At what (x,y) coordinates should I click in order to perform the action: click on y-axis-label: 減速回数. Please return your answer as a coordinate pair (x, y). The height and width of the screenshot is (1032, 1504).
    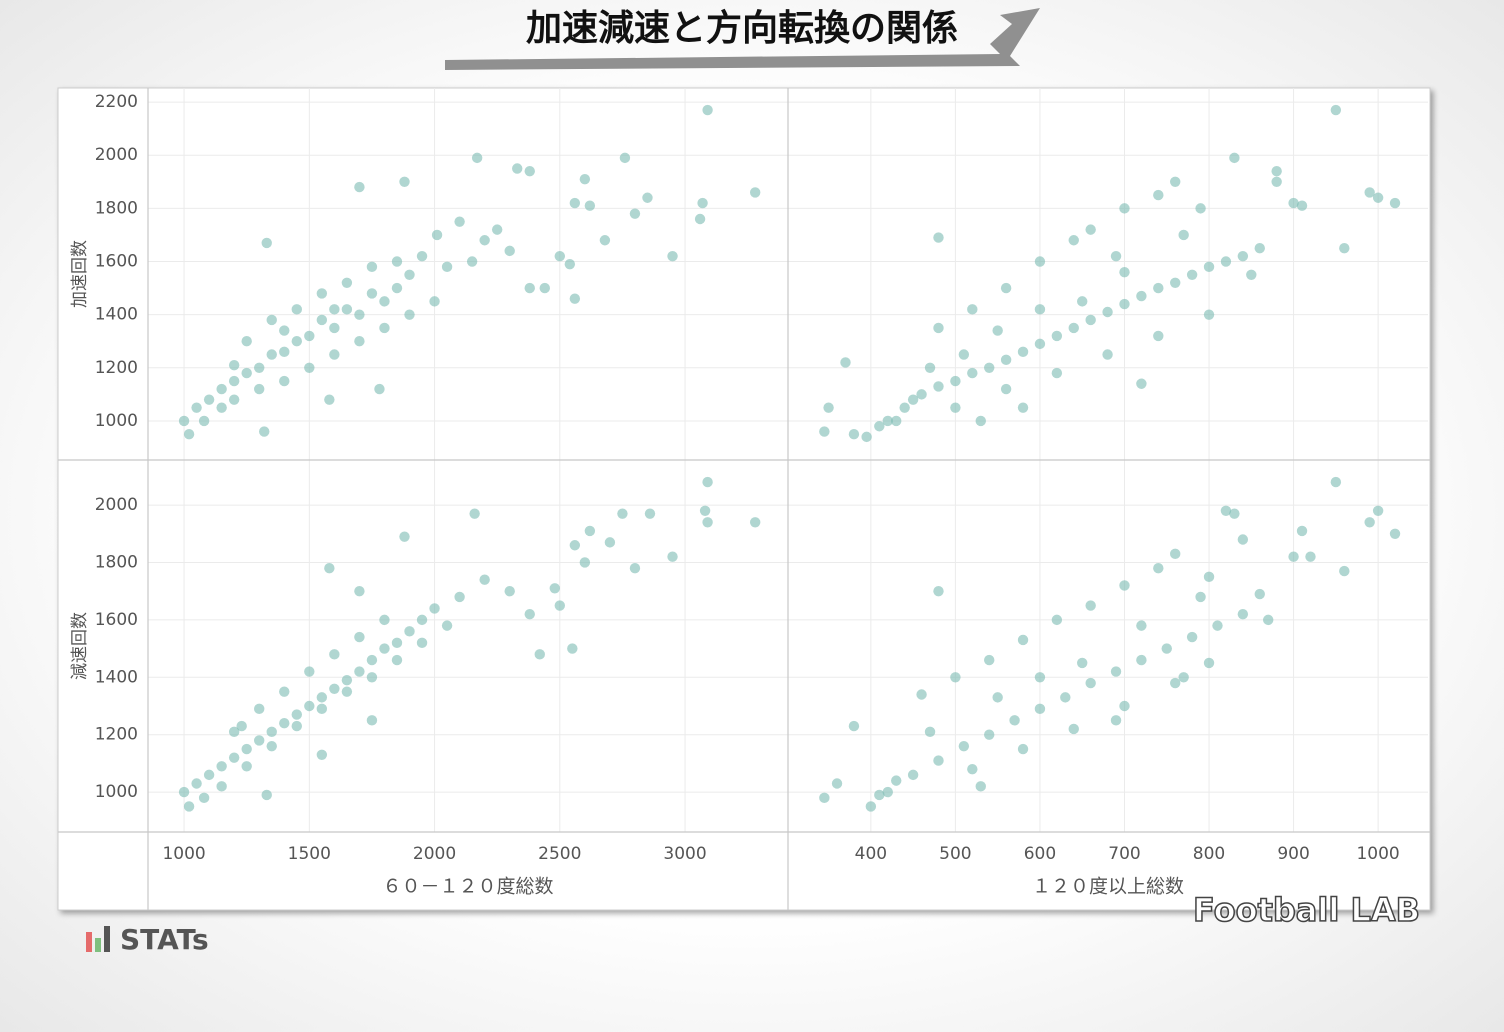
    Looking at the image, I should click on (80, 646).